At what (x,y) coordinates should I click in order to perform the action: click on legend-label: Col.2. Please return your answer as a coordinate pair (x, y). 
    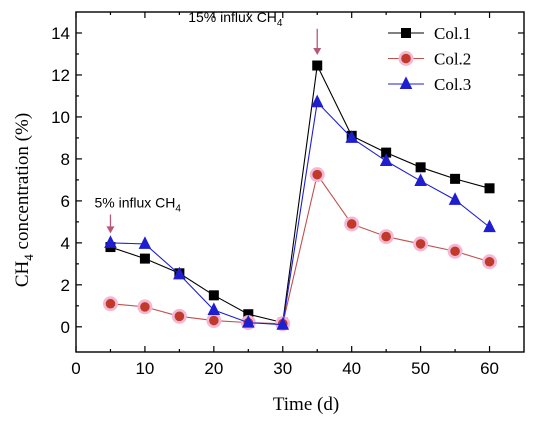
    Looking at the image, I should click on (452, 59).